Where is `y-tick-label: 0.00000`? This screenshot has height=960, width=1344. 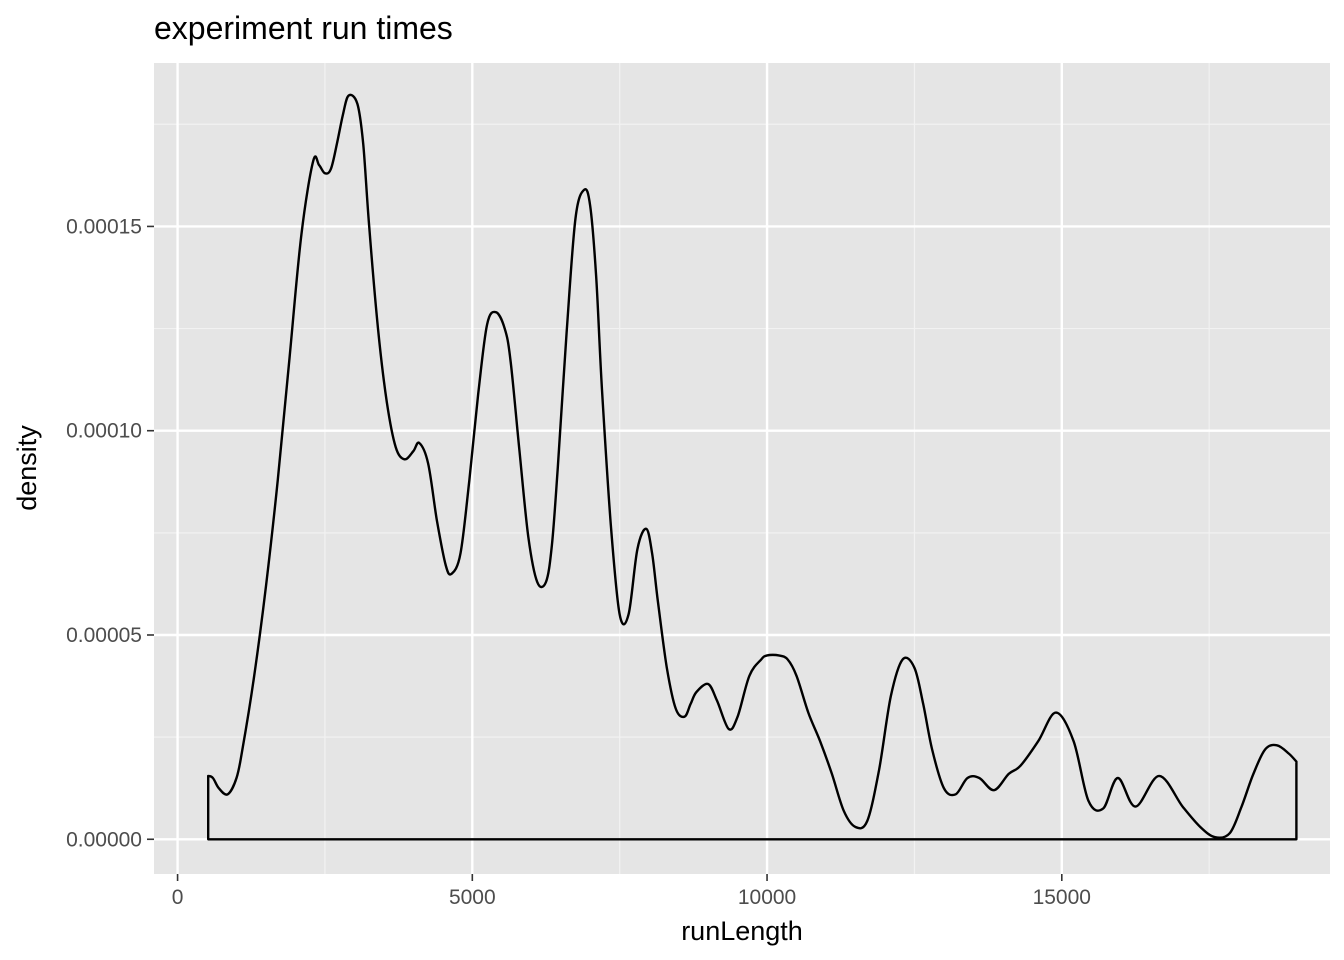
y-tick-label: 0.00000 is located at coordinates (104, 839).